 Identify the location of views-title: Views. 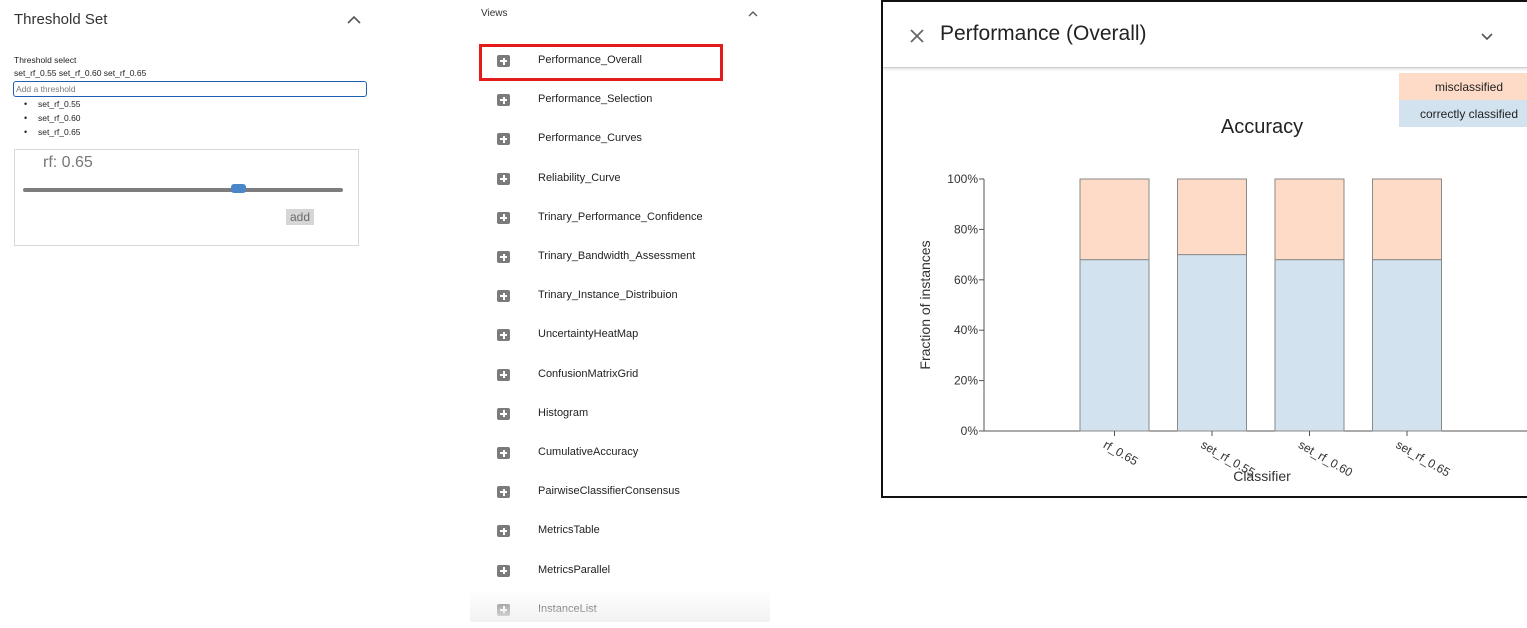
(494, 13).